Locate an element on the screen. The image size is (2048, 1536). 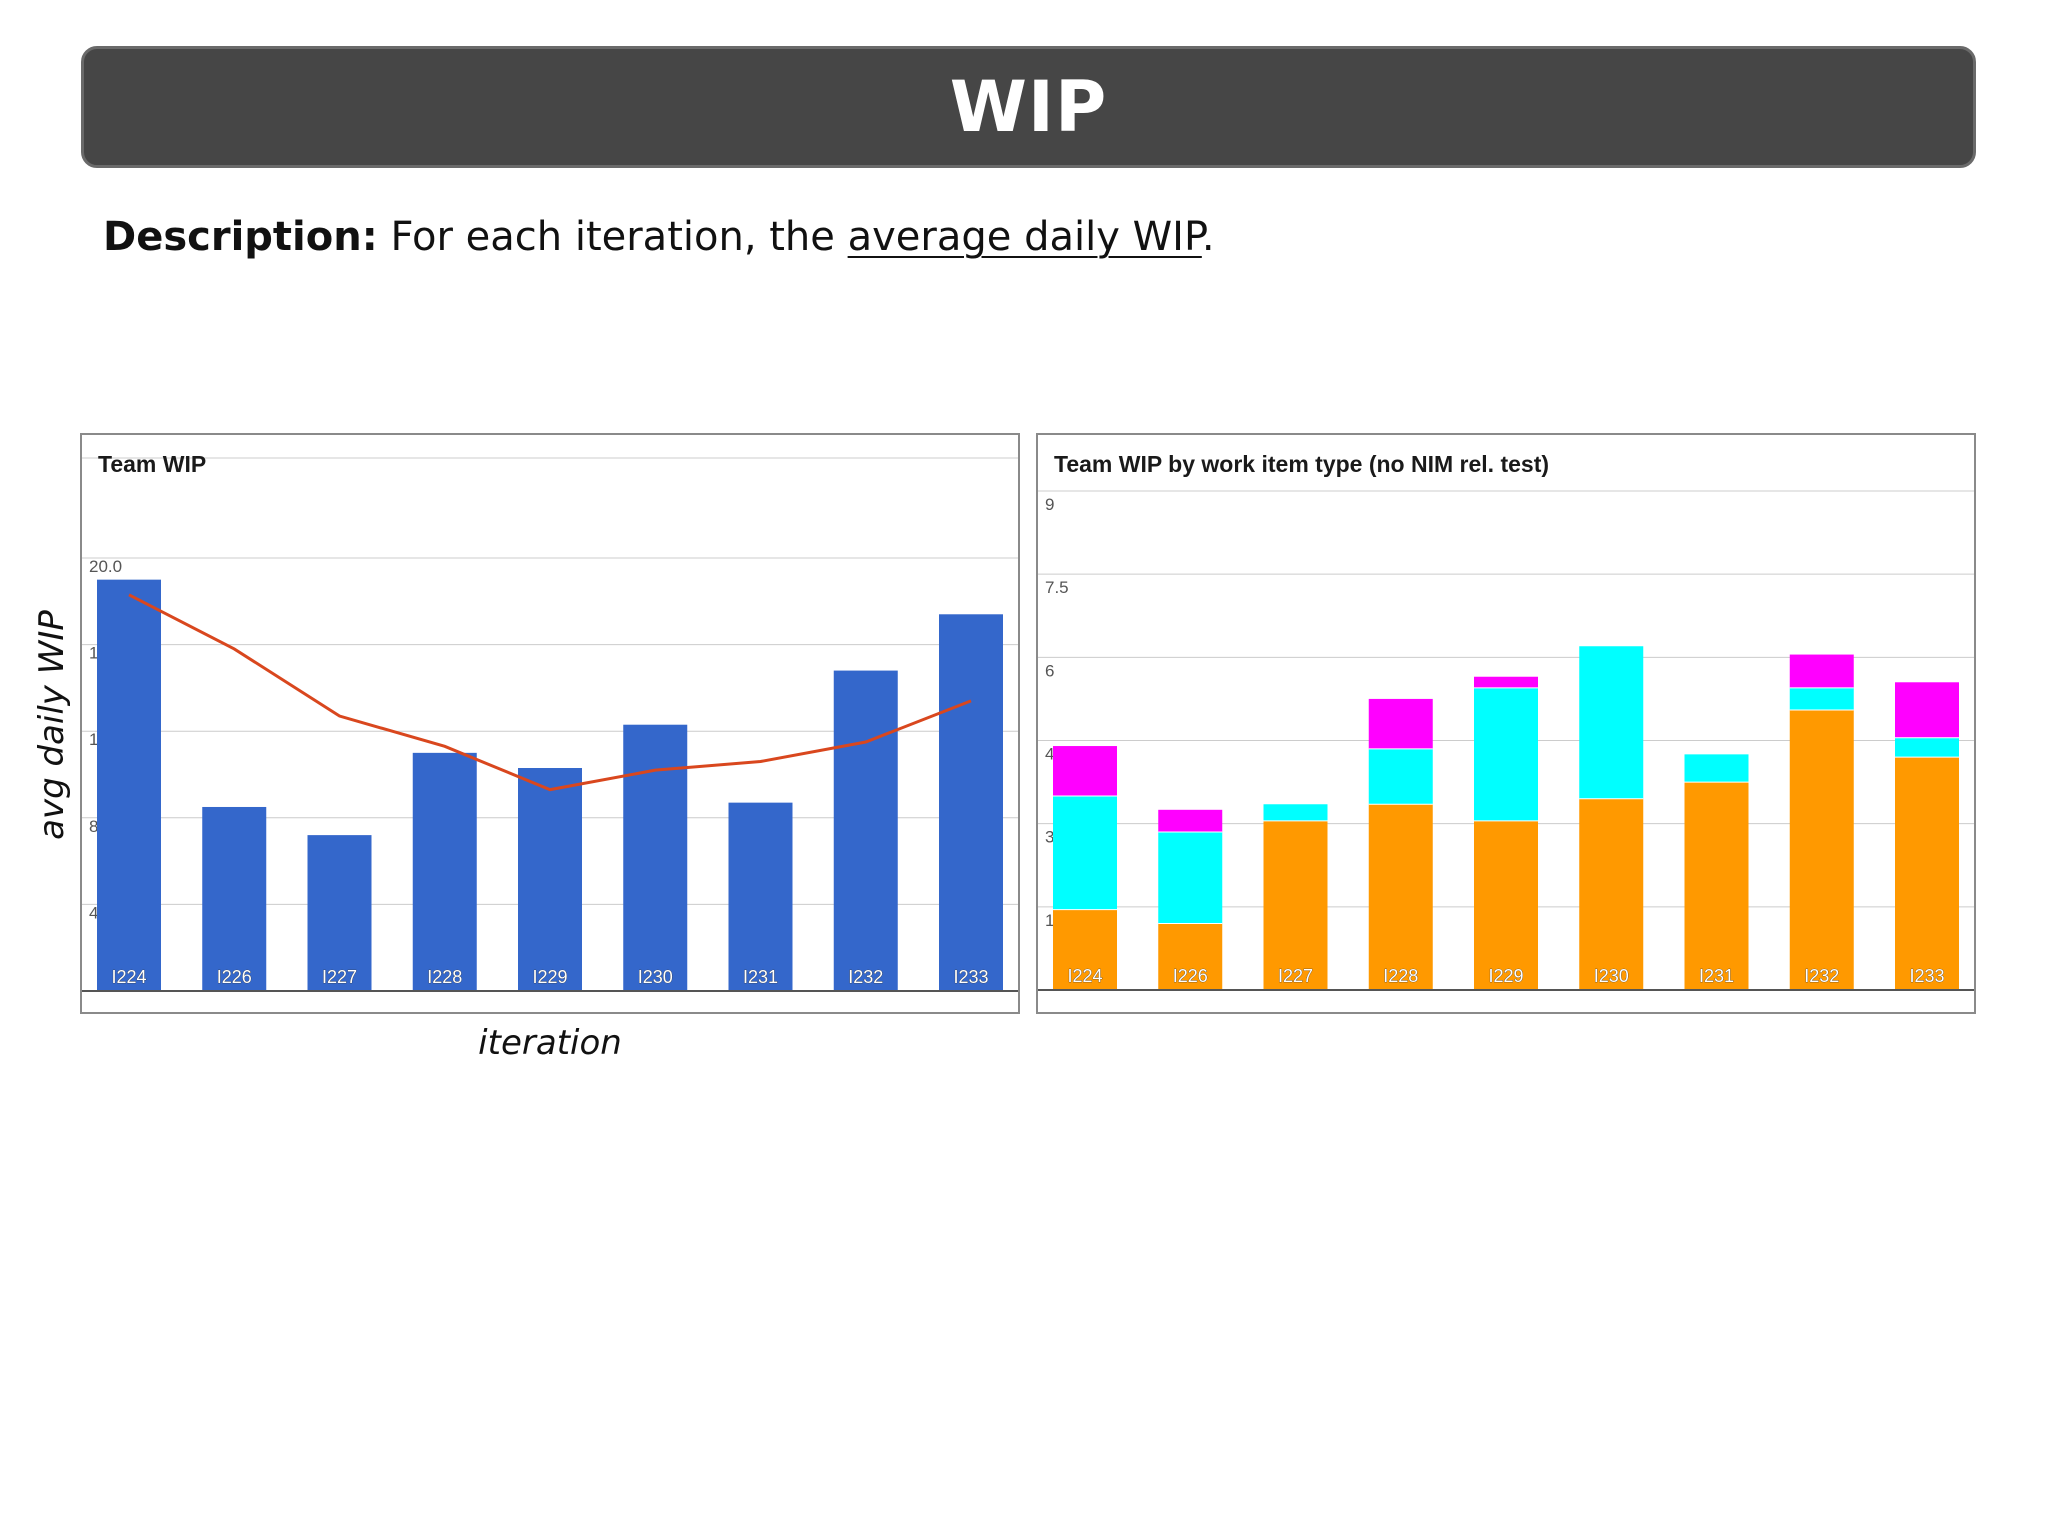
page-title: WIP is located at coordinates (1028, 107).